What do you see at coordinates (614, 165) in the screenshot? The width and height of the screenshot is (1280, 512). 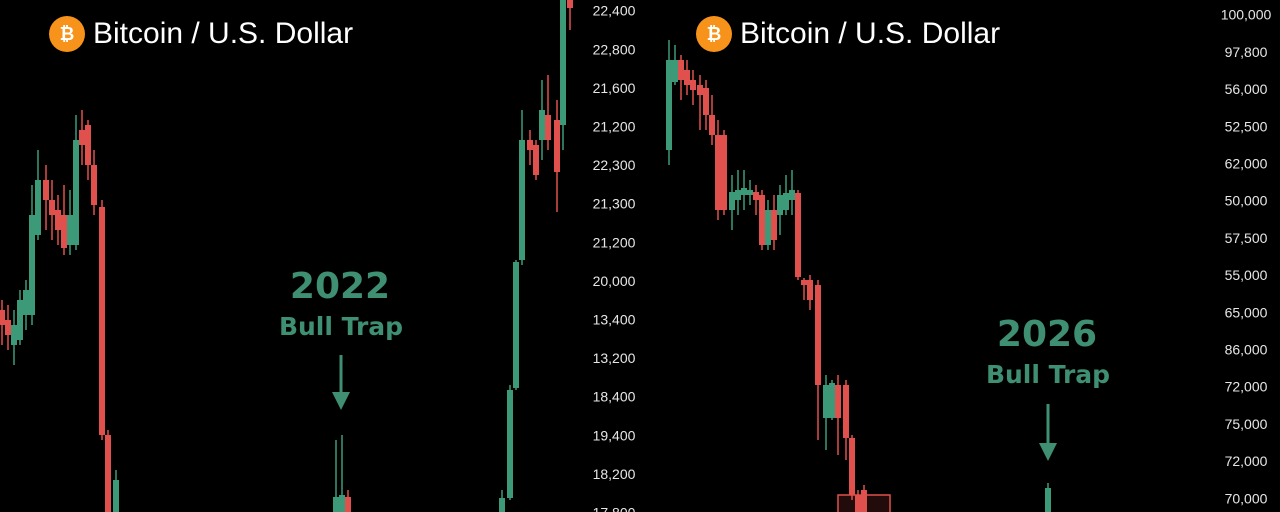 I see `price-axis-label: 22,300` at bounding box center [614, 165].